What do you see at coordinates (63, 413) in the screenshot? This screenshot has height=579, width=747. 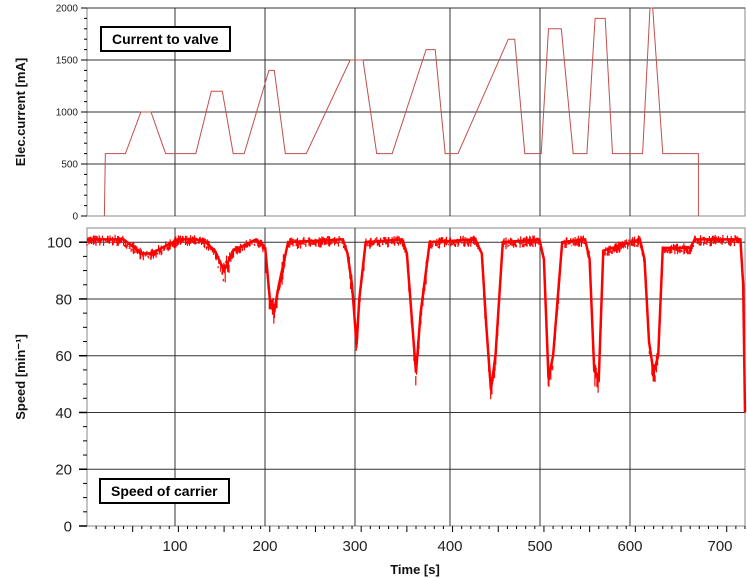 I see `speed-y-tick-label: 40` at bounding box center [63, 413].